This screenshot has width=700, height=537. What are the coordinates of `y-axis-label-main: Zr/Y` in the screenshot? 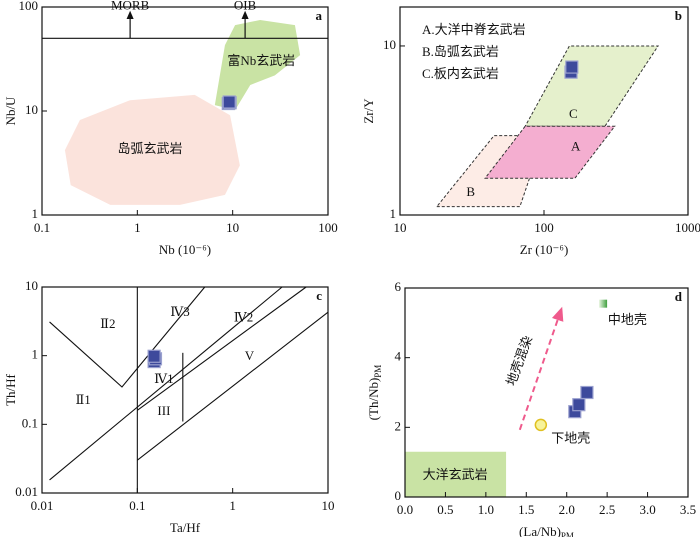 It's located at (368, 111).